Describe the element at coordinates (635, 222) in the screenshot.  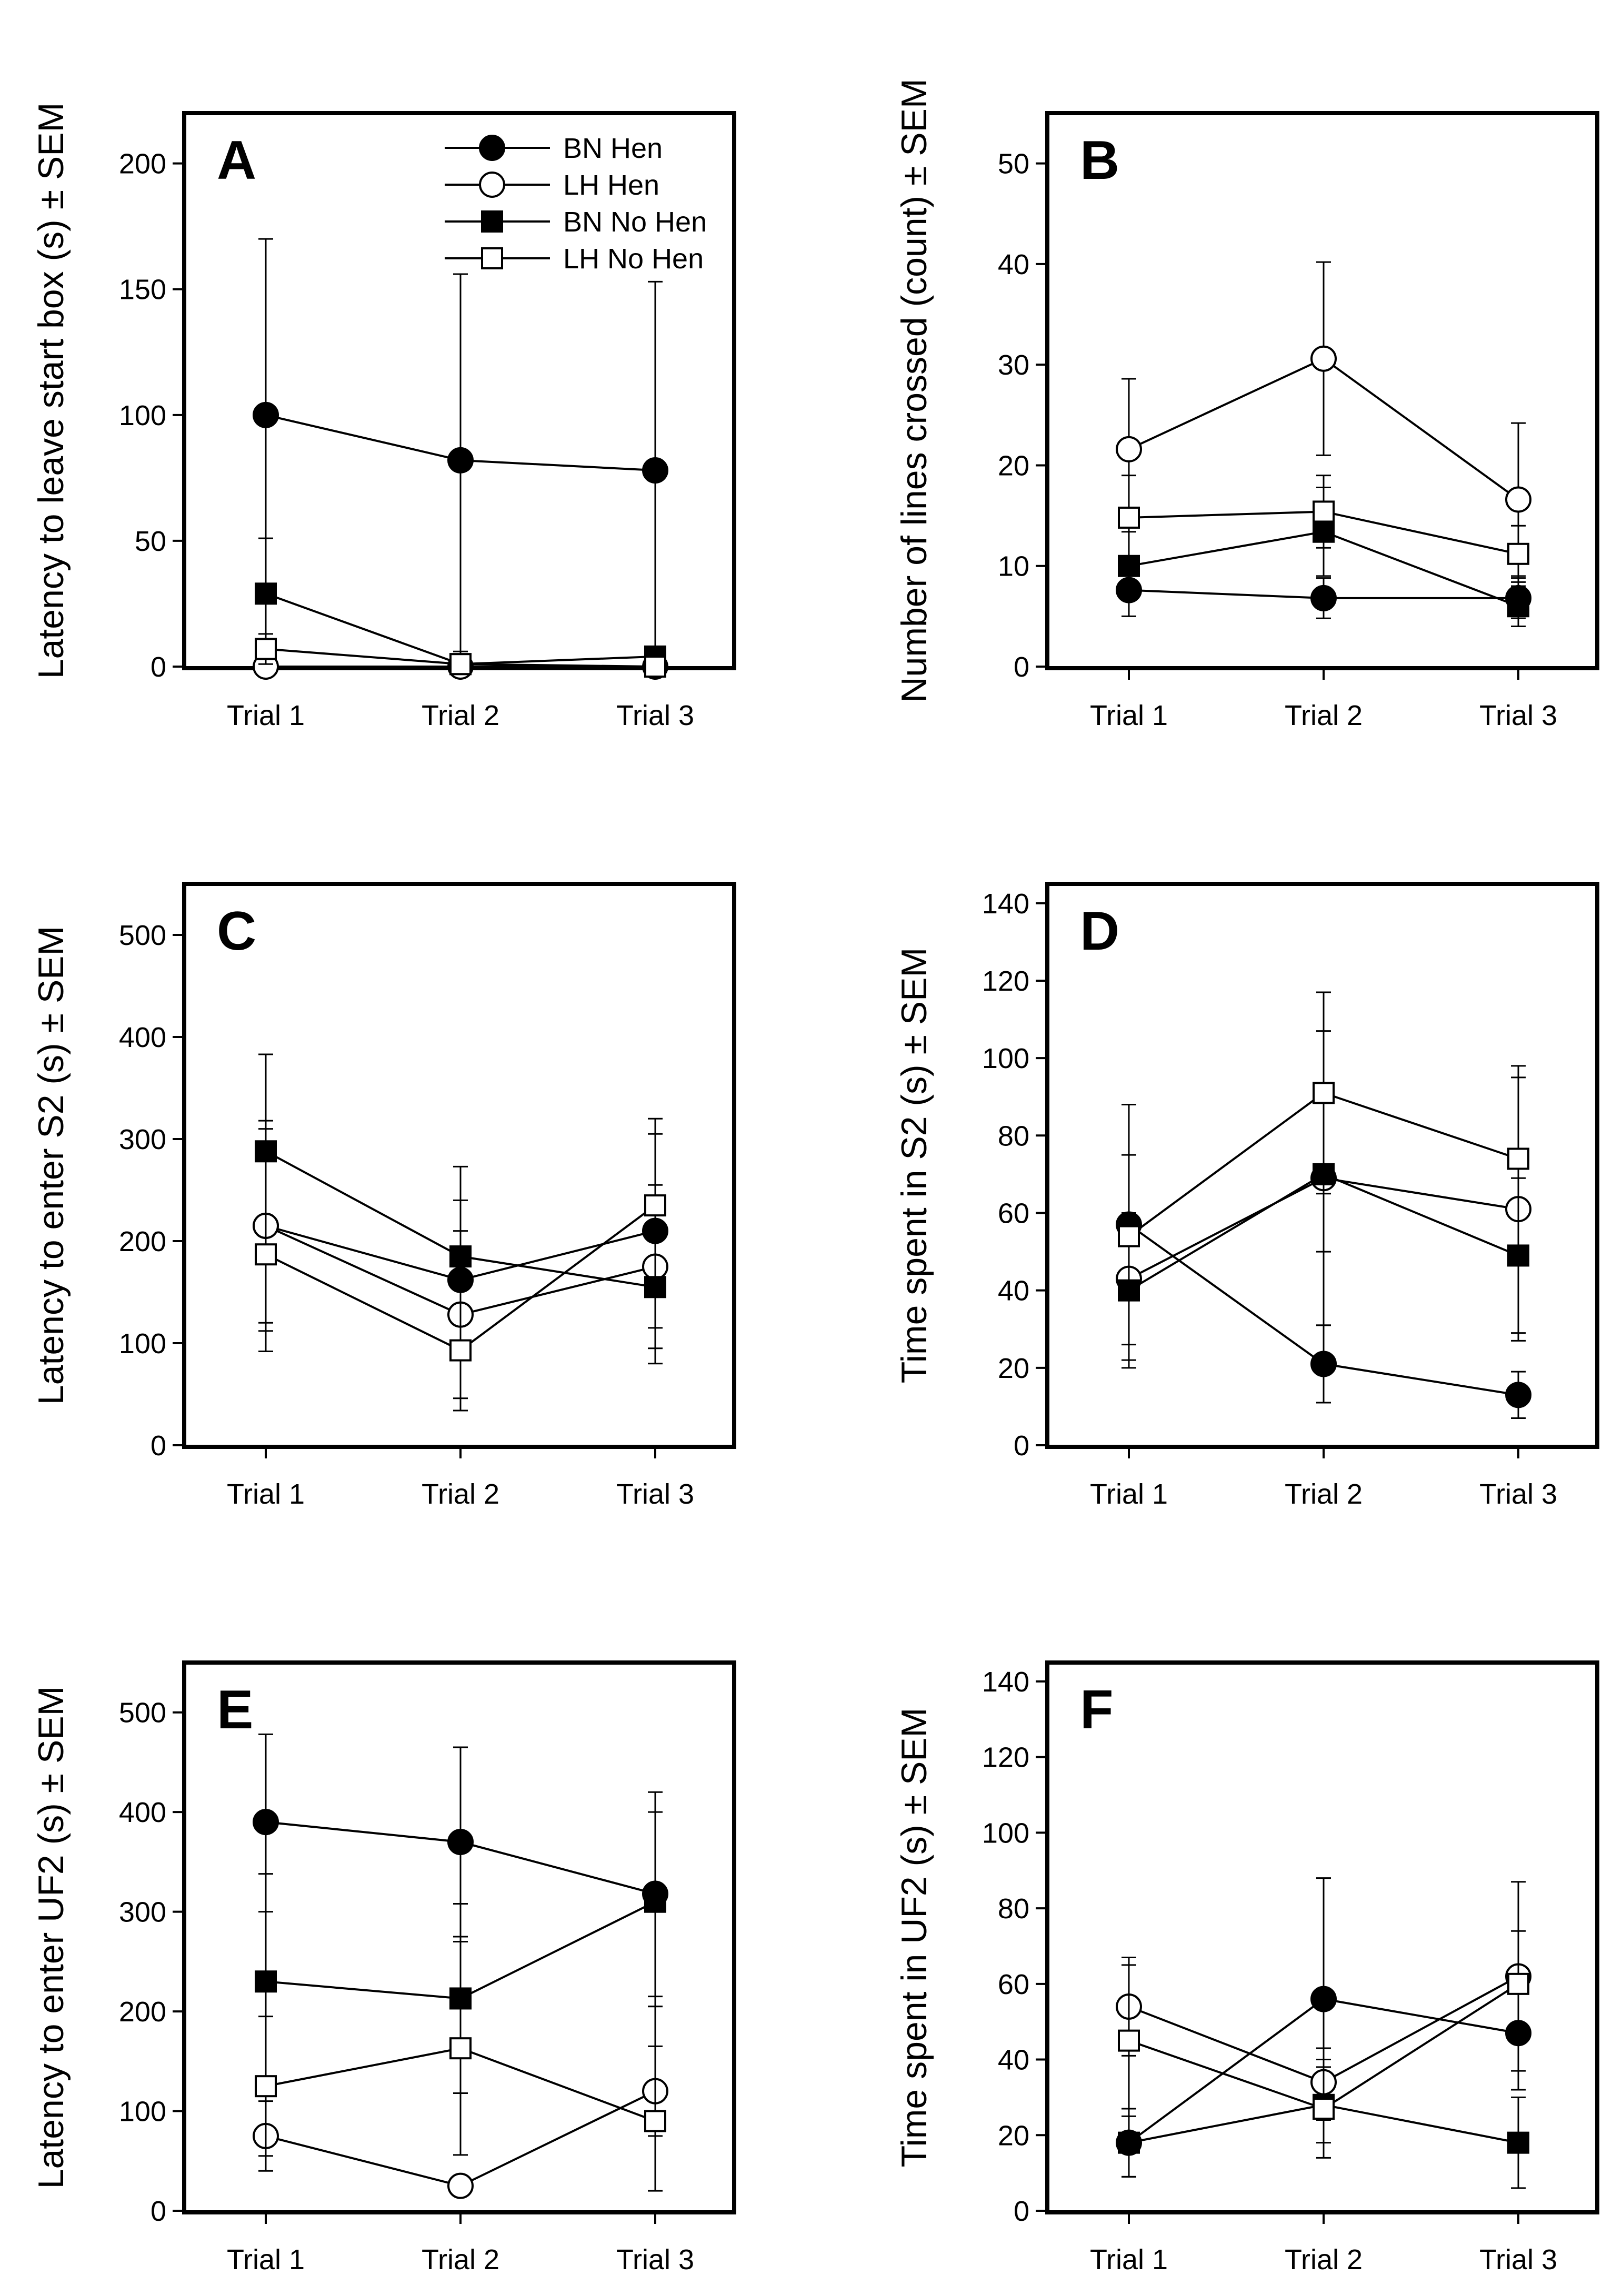
I see `legend-entry: BN No Hen` at that location.